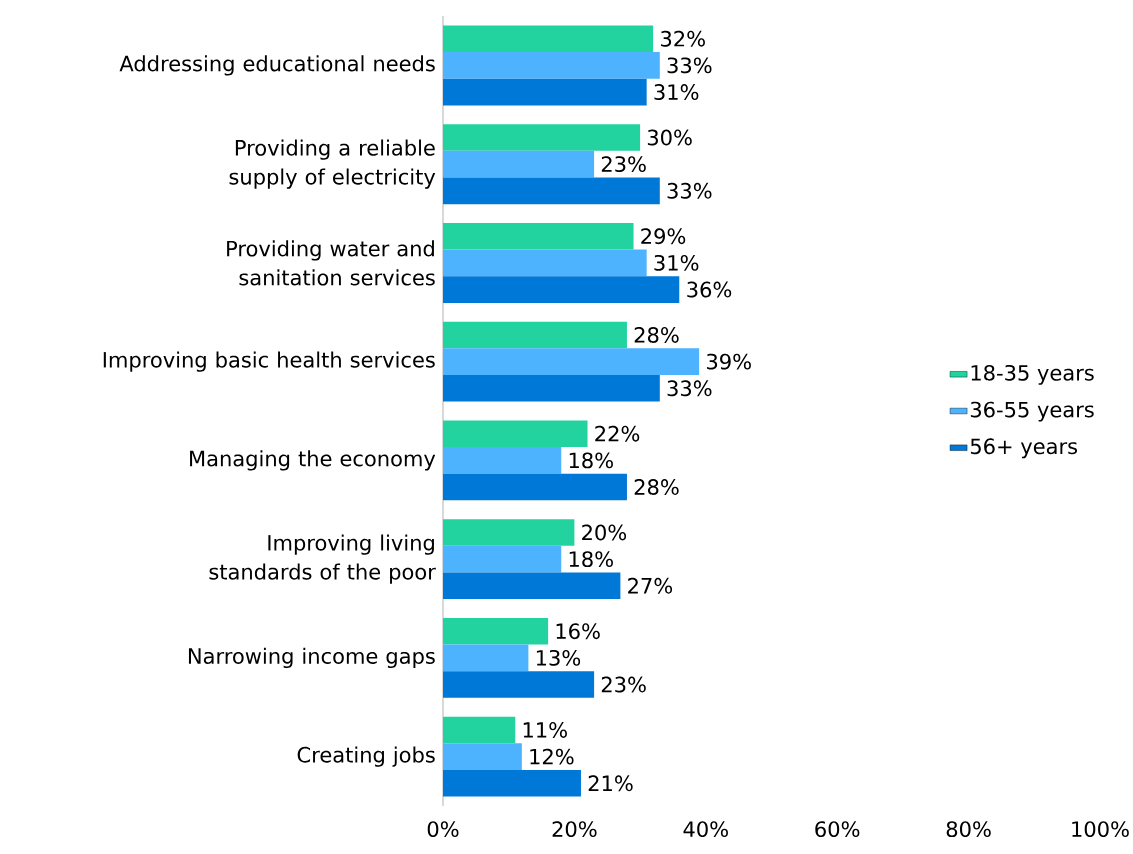 This screenshot has height=854, width=1133. I want to click on x-tick-label: 80%, so click(968, 829).